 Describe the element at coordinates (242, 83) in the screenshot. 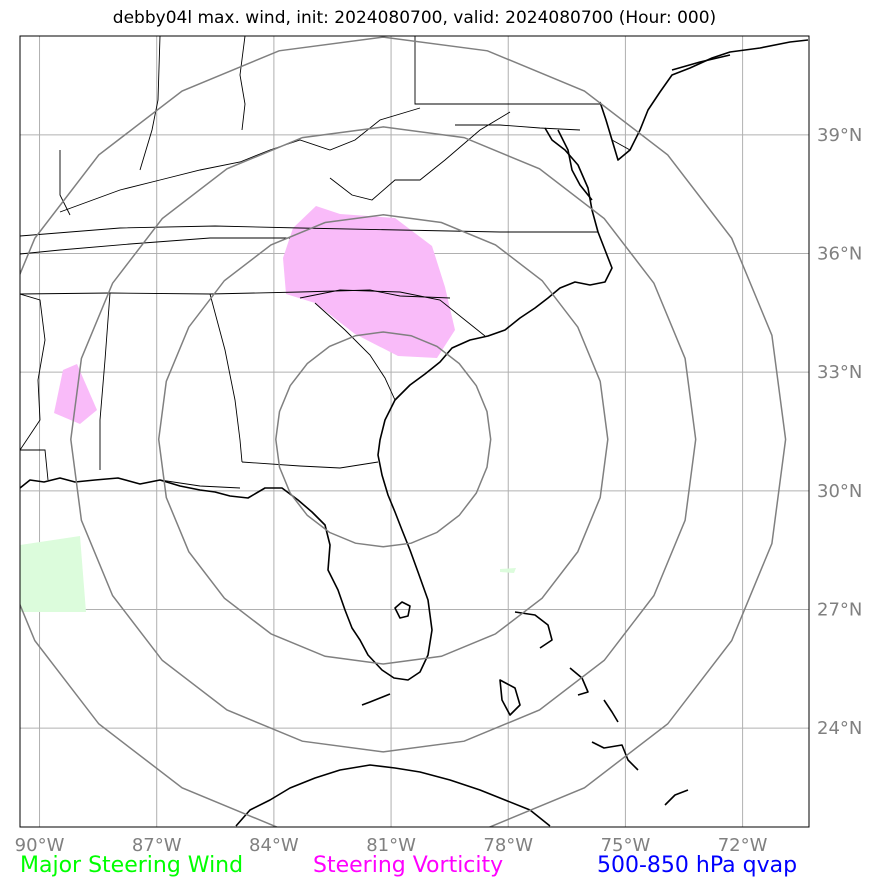

I see `border-ohio-river` at that location.